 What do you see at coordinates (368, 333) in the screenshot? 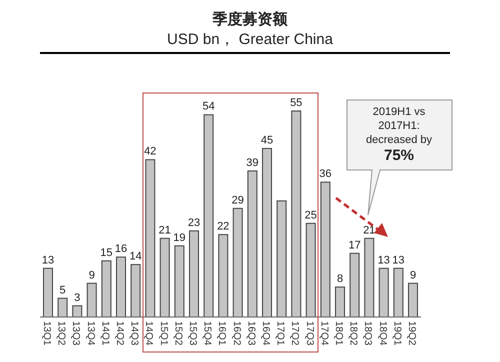
I see `x-tick-label: 18Q3` at bounding box center [368, 333].